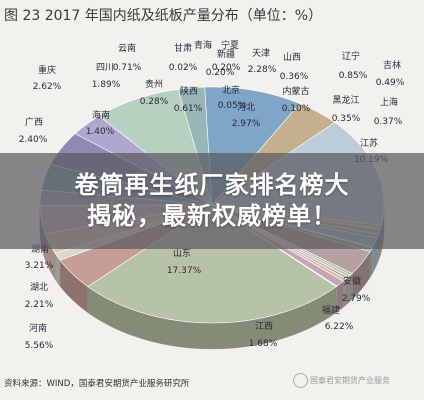  What do you see at coordinates (263, 344) in the screenshot?
I see `slice-label-54: 1.68%` at bounding box center [263, 344].